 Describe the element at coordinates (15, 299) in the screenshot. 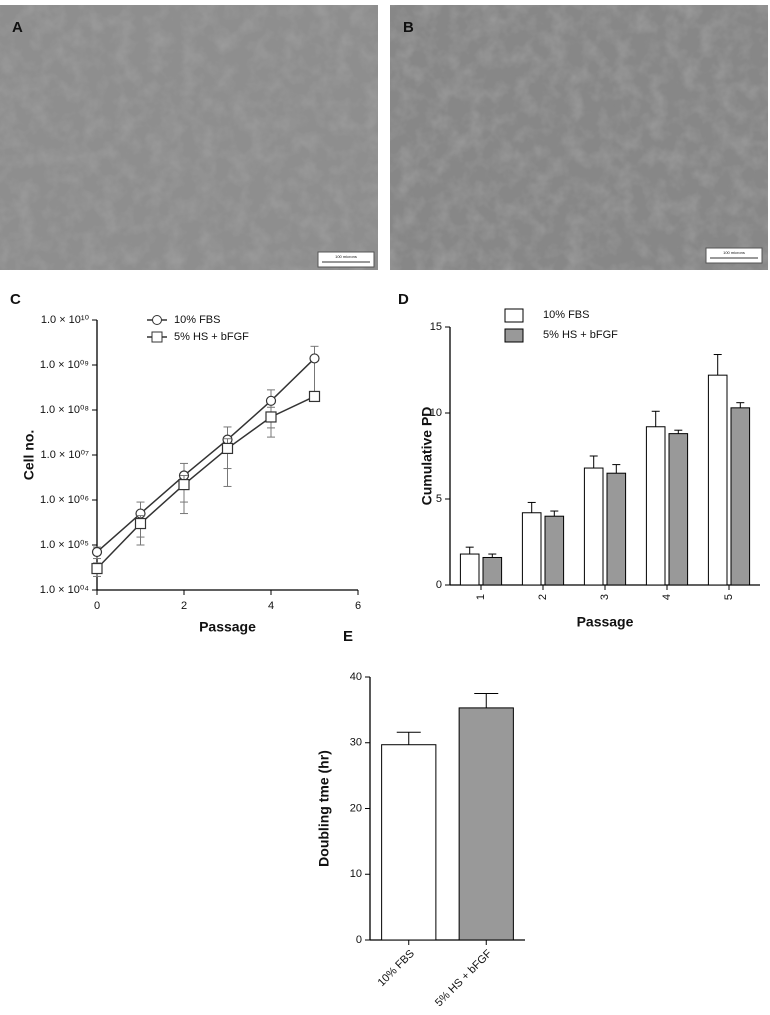

I see `panel-label: C` at that location.